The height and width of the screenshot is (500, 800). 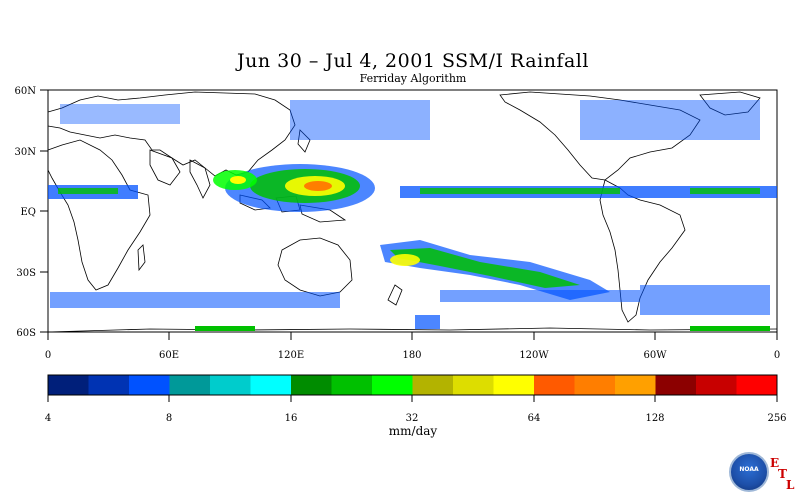 I want to click on noaa-logo: NOAA, so click(x=749, y=472).